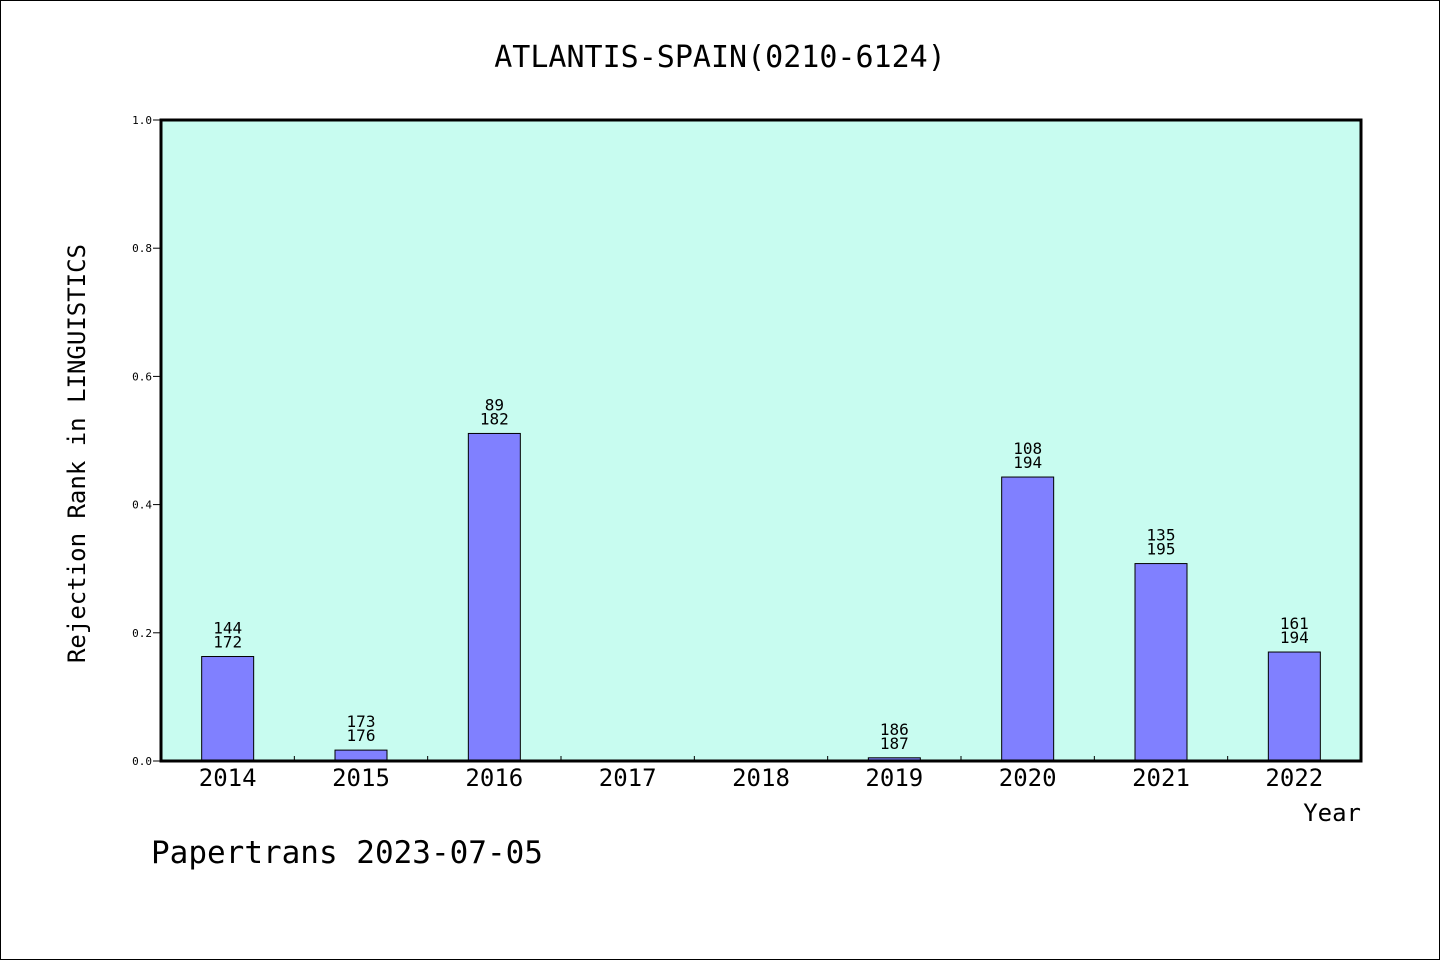 The image size is (1440, 960). What do you see at coordinates (142, 248) in the screenshot?
I see `y-tick-label: 0.8` at bounding box center [142, 248].